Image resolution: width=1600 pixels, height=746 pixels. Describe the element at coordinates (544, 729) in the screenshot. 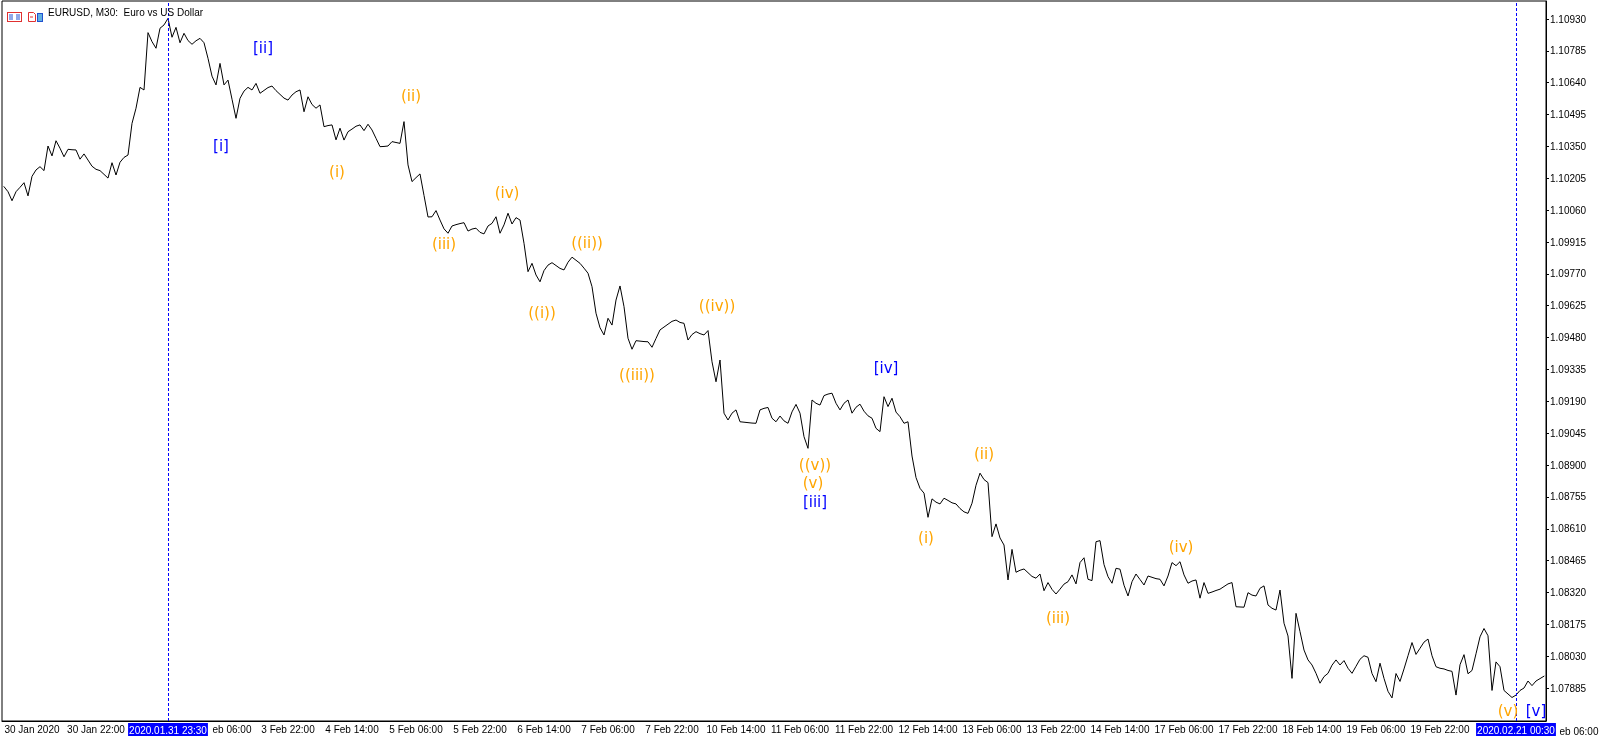

I see `x-tick-label: 6 Feb 14:00` at that location.